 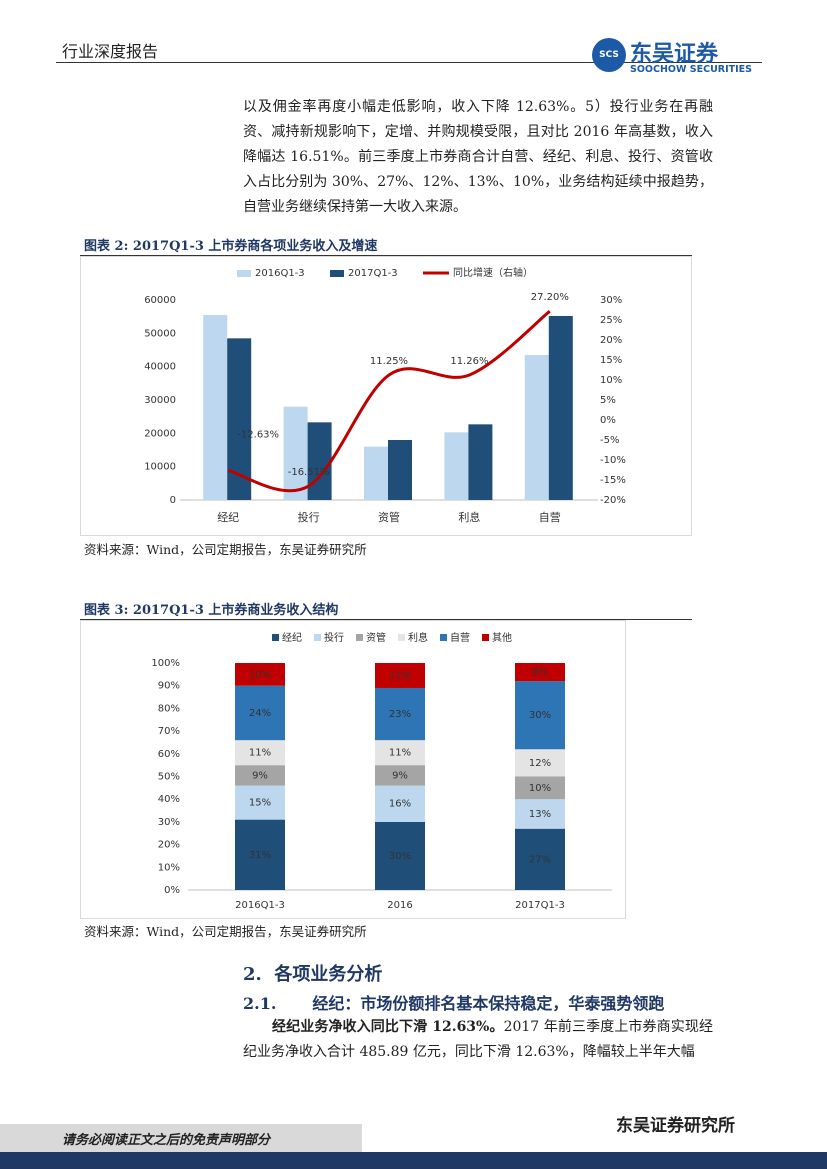 I want to click on y-tick-label: 90%, so click(x=169, y=686).